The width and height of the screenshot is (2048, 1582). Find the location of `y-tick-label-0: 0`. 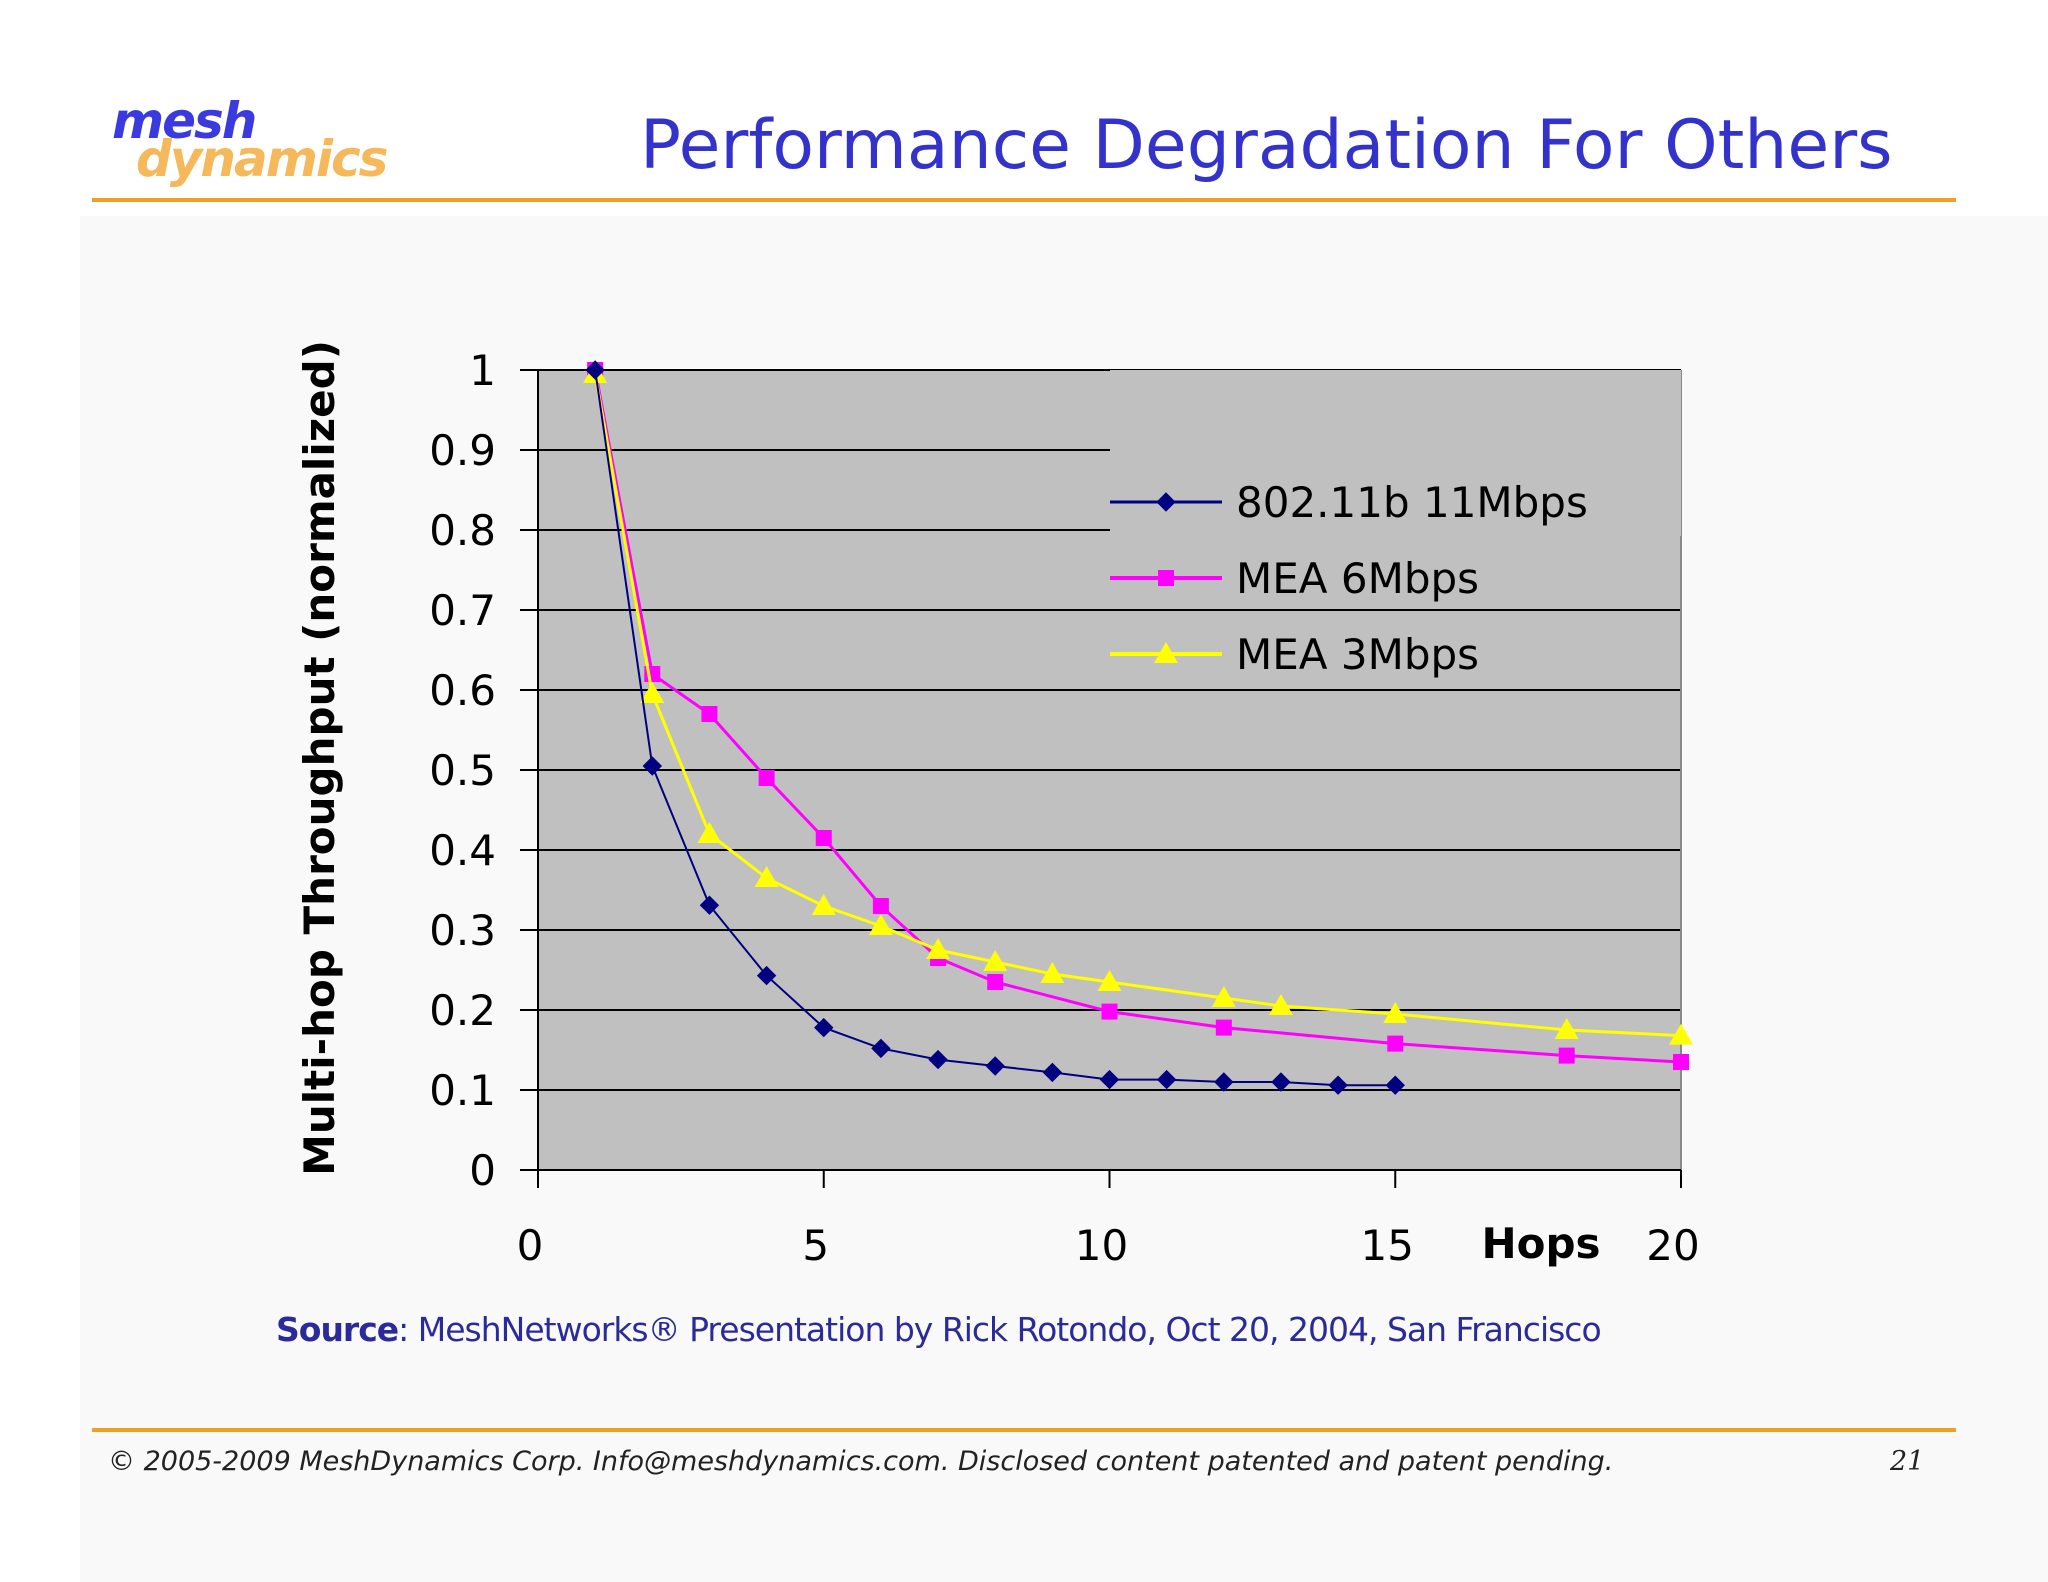

y-tick-label-0: 0 is located at coordinates (482, 1170).